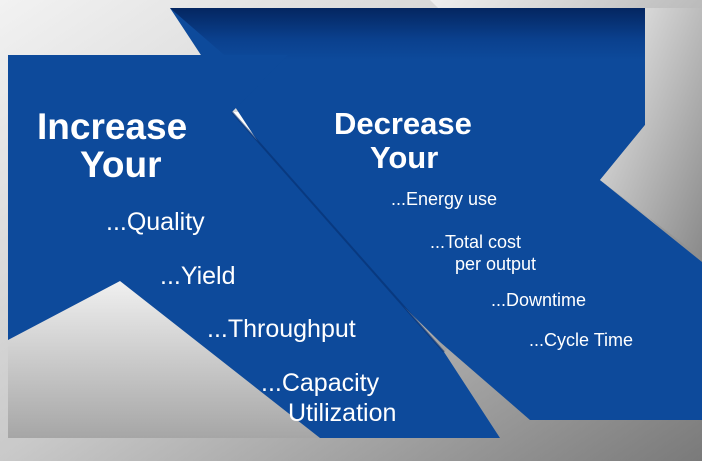 This screenshot has height=461, width=702. What do you see at coordinates (112, 126) in the screenshot?
I see `increase-heading-line1: Increase` at bounding box center [112, 126].